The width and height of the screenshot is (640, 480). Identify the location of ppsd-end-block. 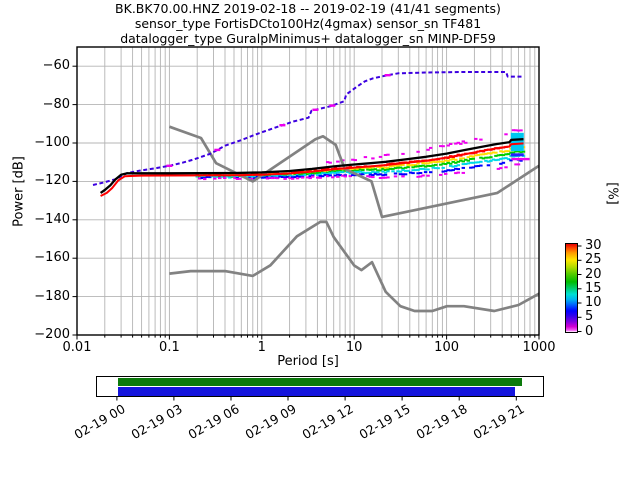
(517, 141).